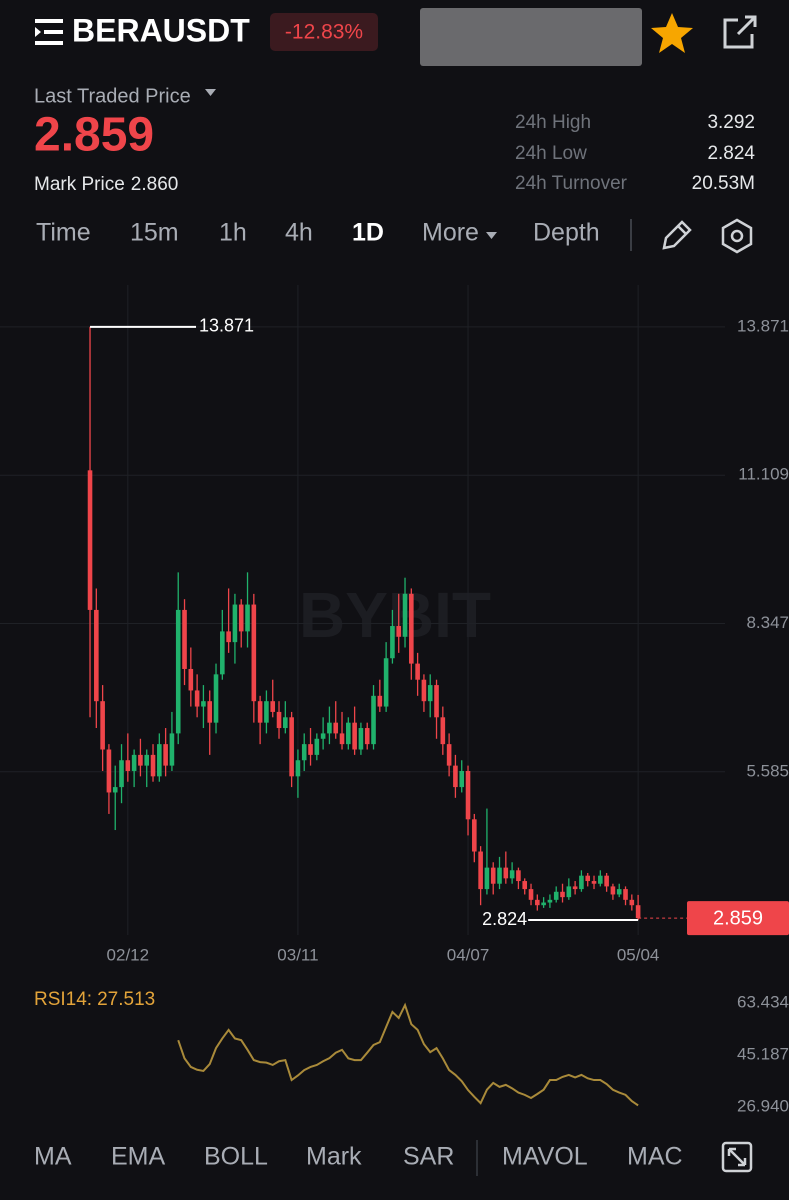 Image resolution: width=789 pixels, height=1200 pixels. Describe the element at coordinates (299, 233) in the screenshot. I see `timeframe-tab: 4h` at that location.